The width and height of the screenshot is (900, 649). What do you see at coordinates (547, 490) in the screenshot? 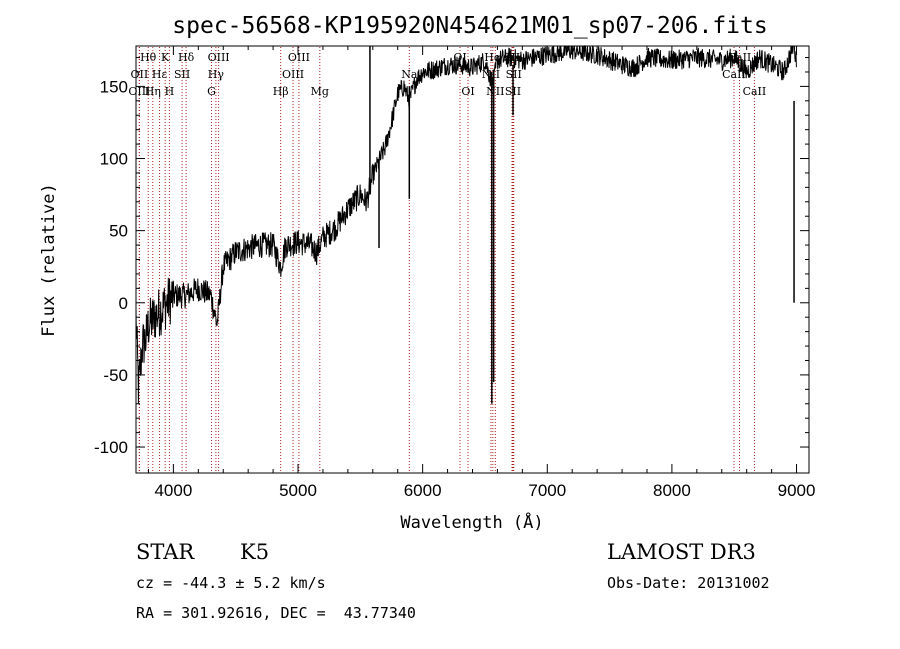
I see `x-tick-label: 7000` at bounding box center [547, 490].